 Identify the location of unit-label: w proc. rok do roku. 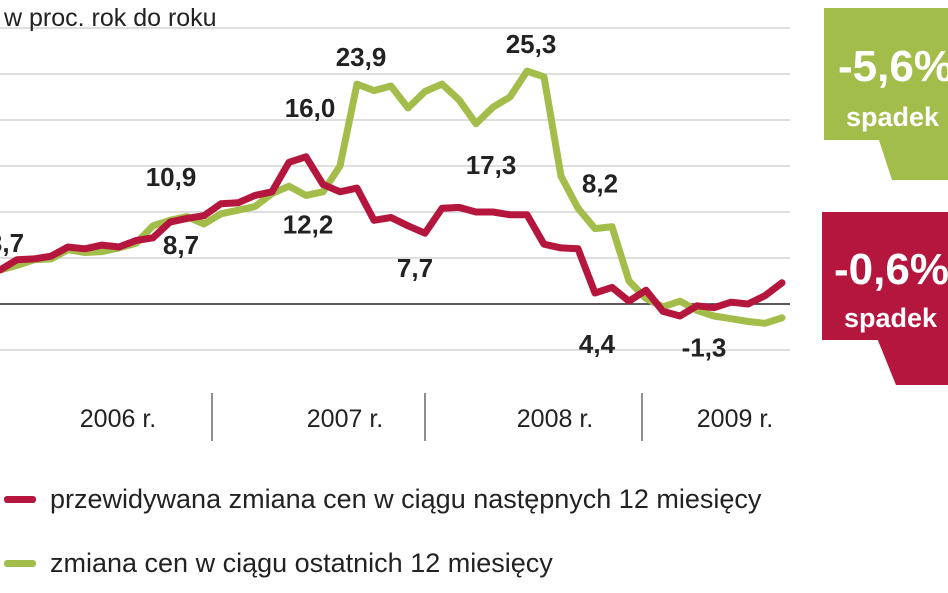
(110, 18).